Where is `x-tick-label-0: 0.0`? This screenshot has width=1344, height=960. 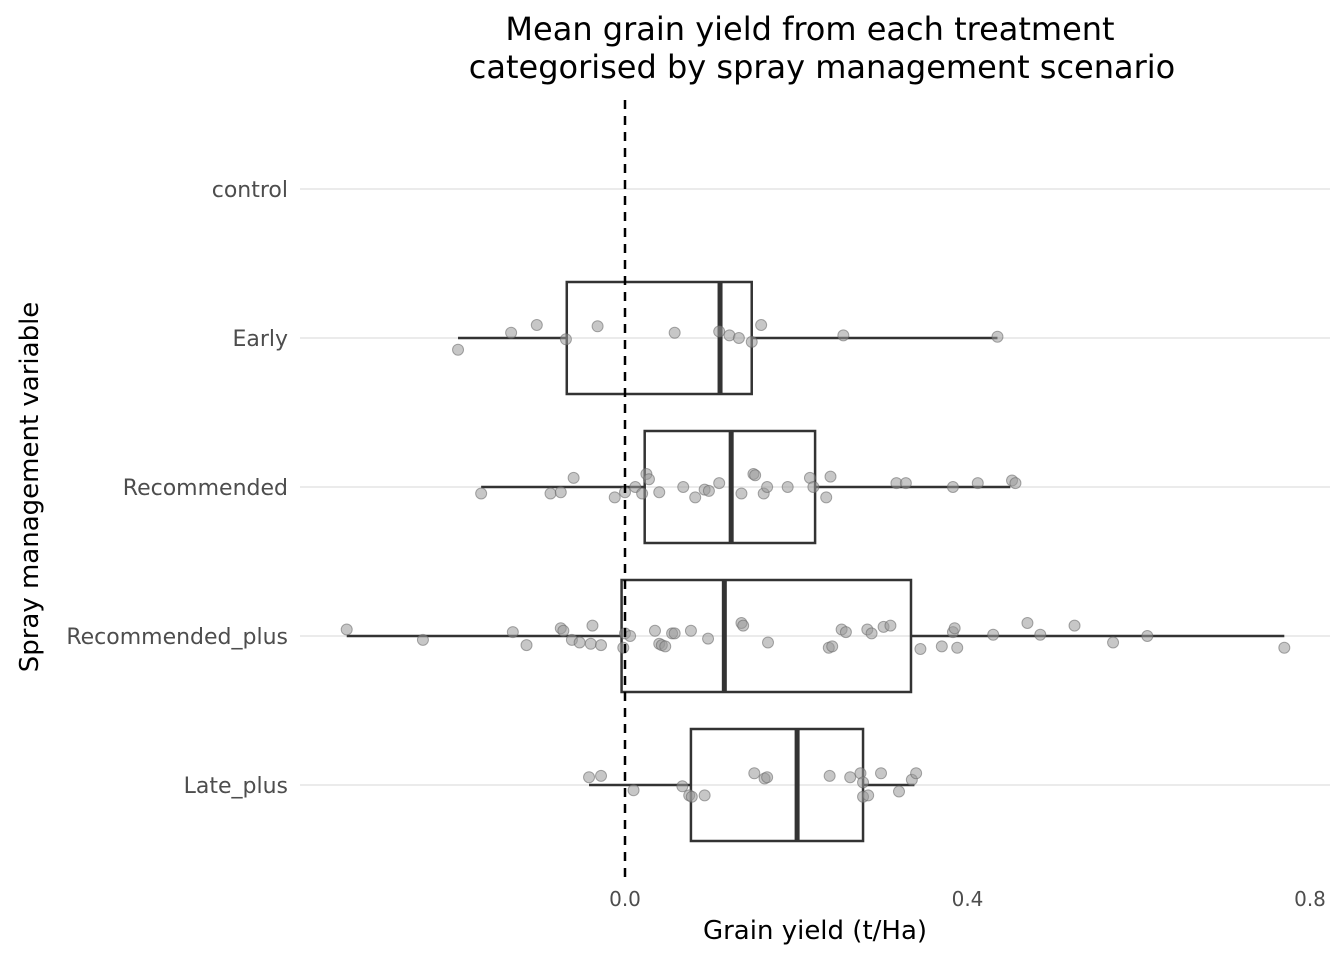 x-tick-label-0: 0.0 is located at coordinates (625, 899).